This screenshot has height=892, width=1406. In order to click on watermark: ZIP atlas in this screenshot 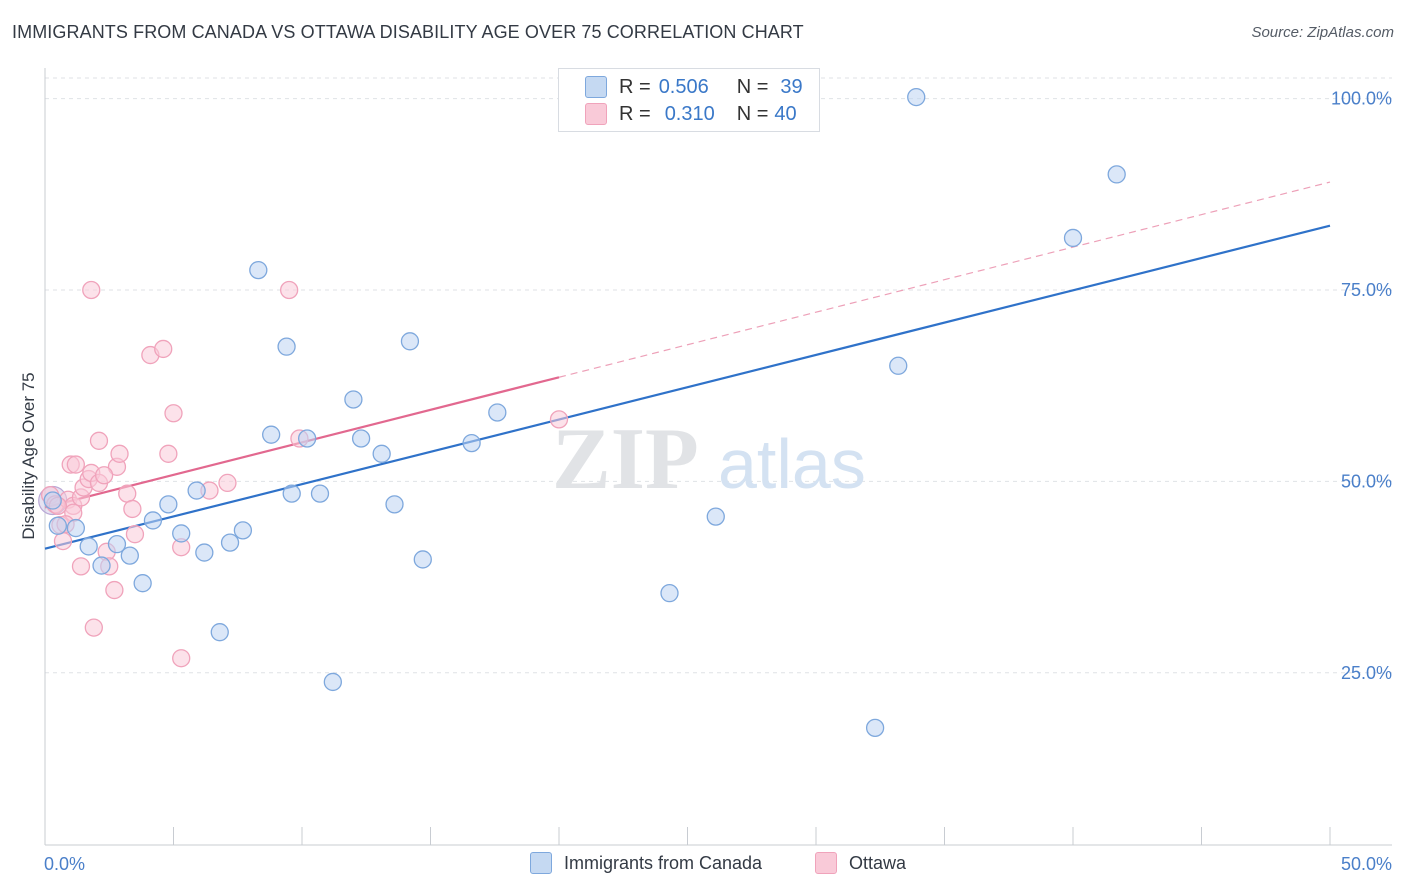, I will do `click(709, 459)`.